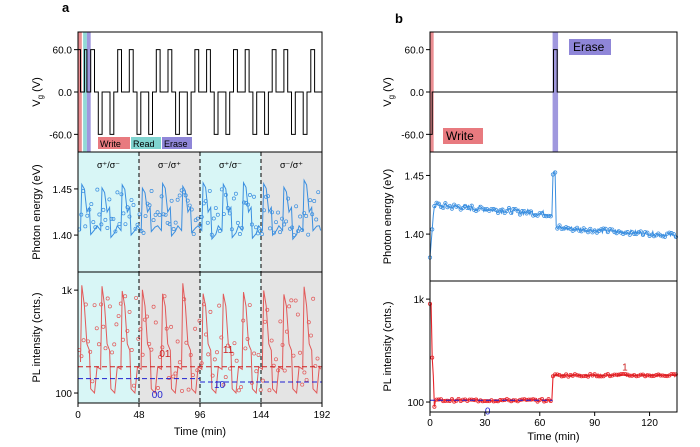  Describe the element at coordinates (110, 144) in the screenshot. I see `legend-label-write: Write` at that location.